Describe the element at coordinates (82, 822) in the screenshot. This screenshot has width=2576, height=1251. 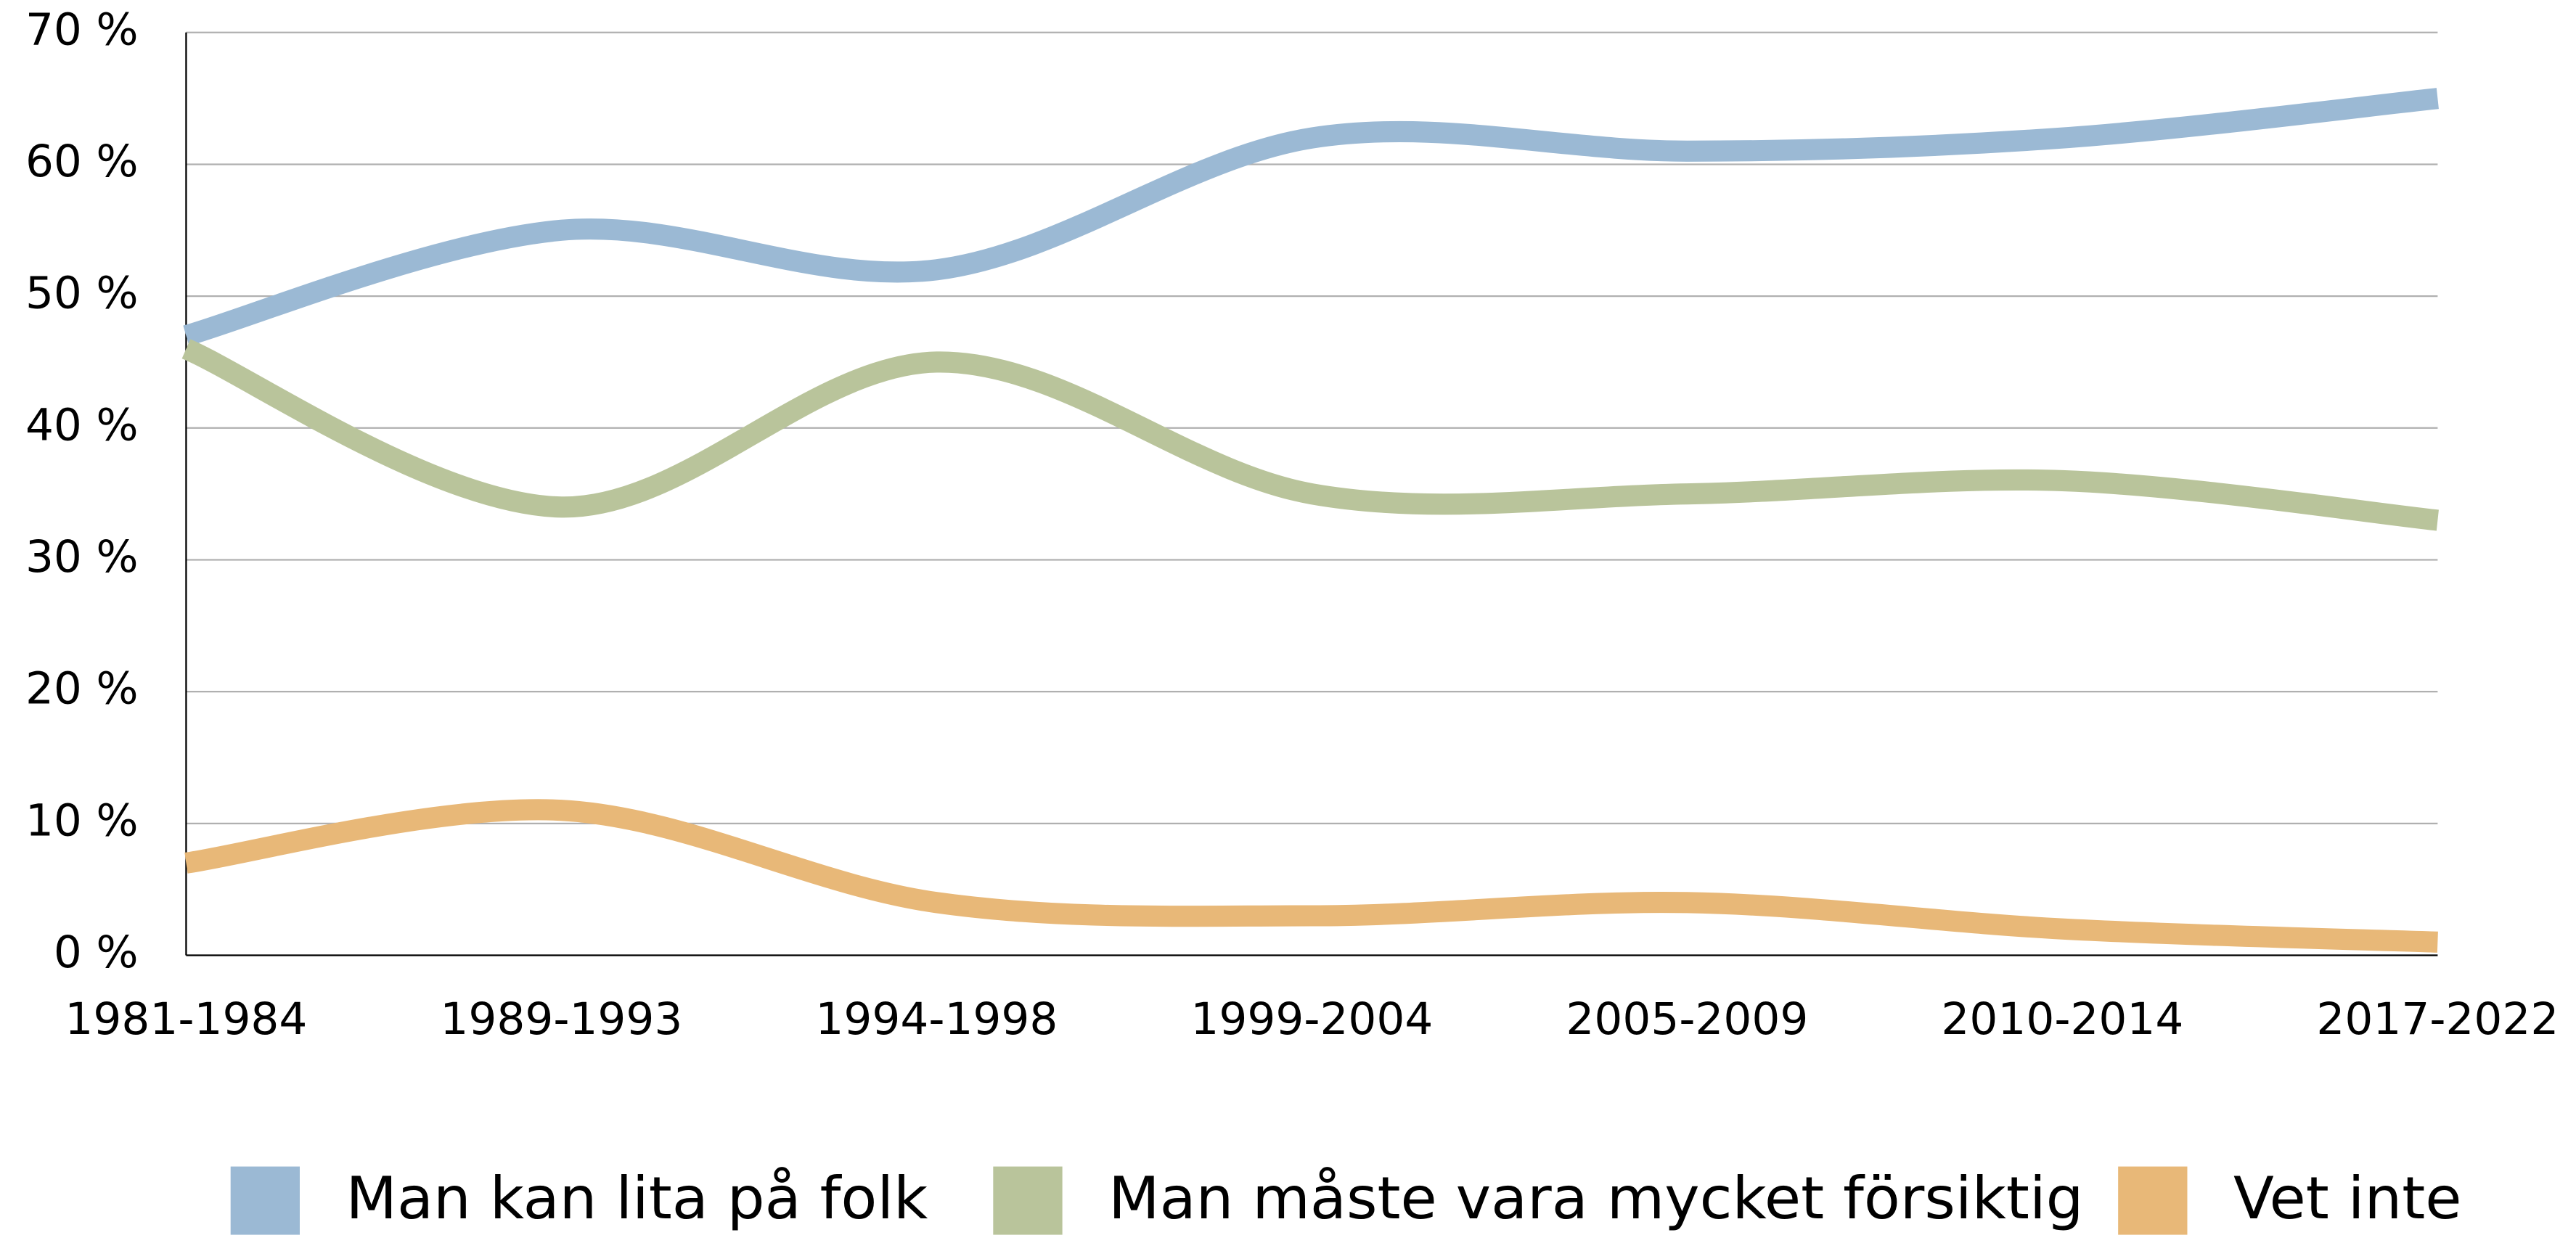
I see `y-tick-label: 10 %` at that location.